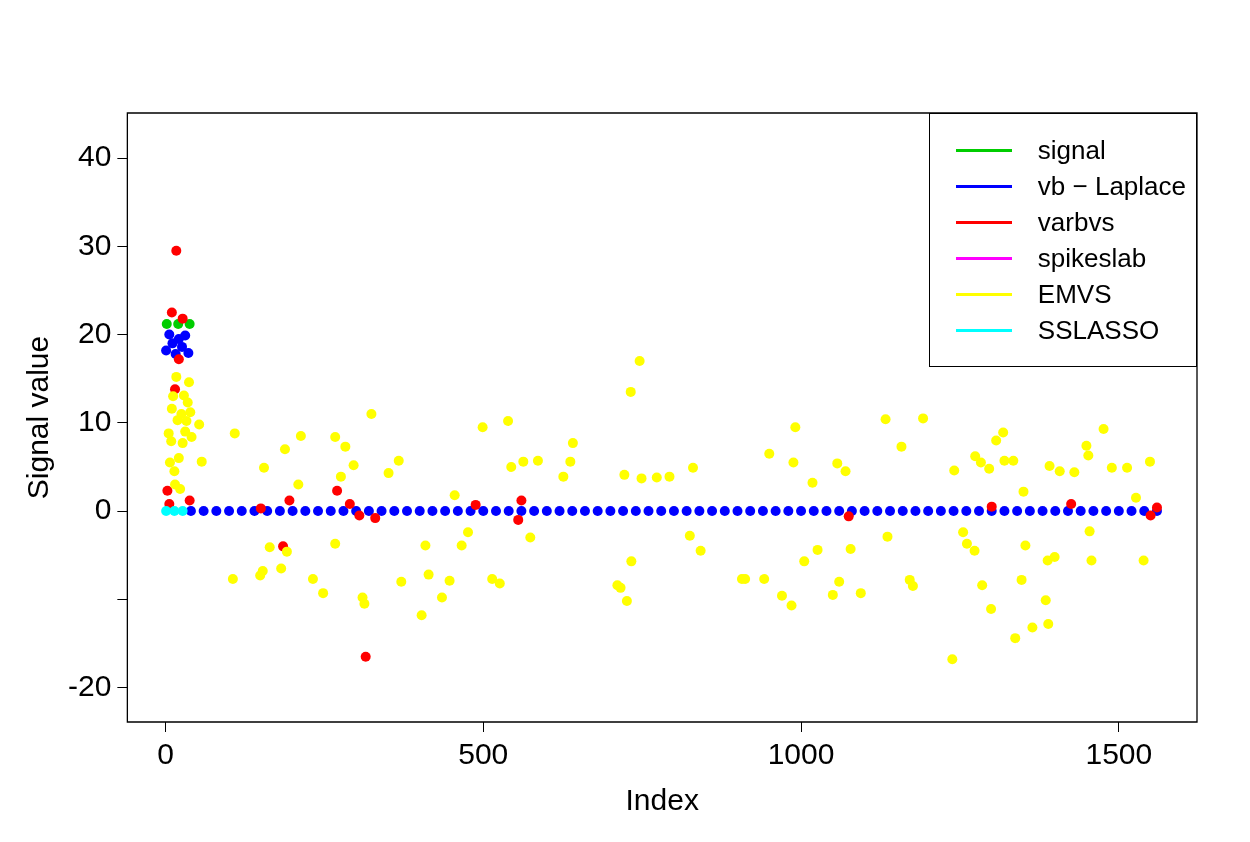 This screenshot has width=1250, height=842. Describe the element at coordinates (90, 685) in the screenshot. I see `y-tick-label: -20` at that location.